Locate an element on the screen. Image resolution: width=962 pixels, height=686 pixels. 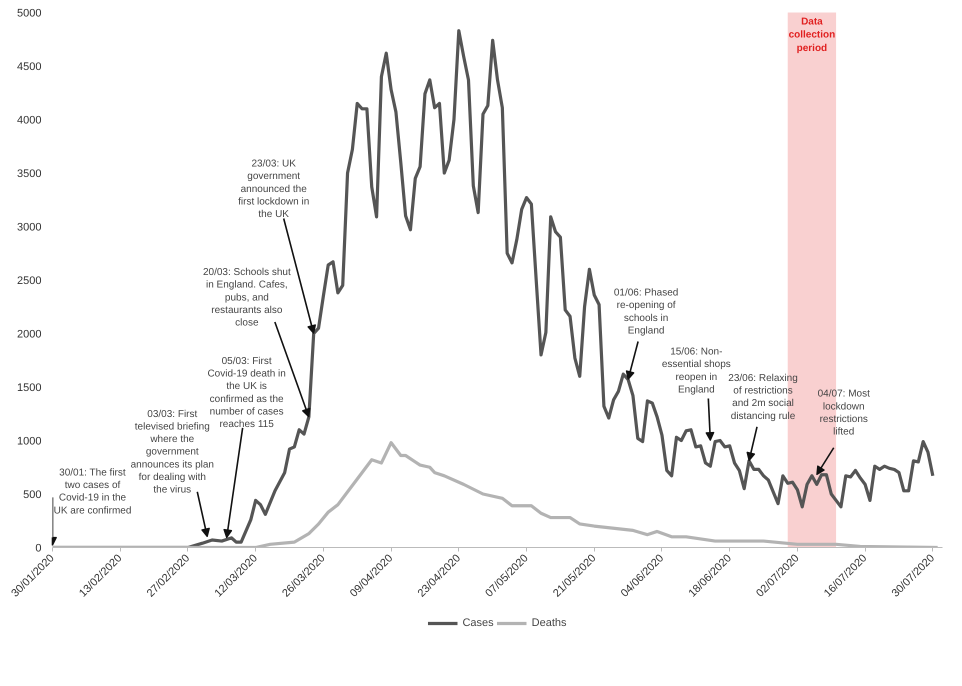
annotation: 23/03: UK government announced the first lockdown in the UK is located at coordinates (274, 189).